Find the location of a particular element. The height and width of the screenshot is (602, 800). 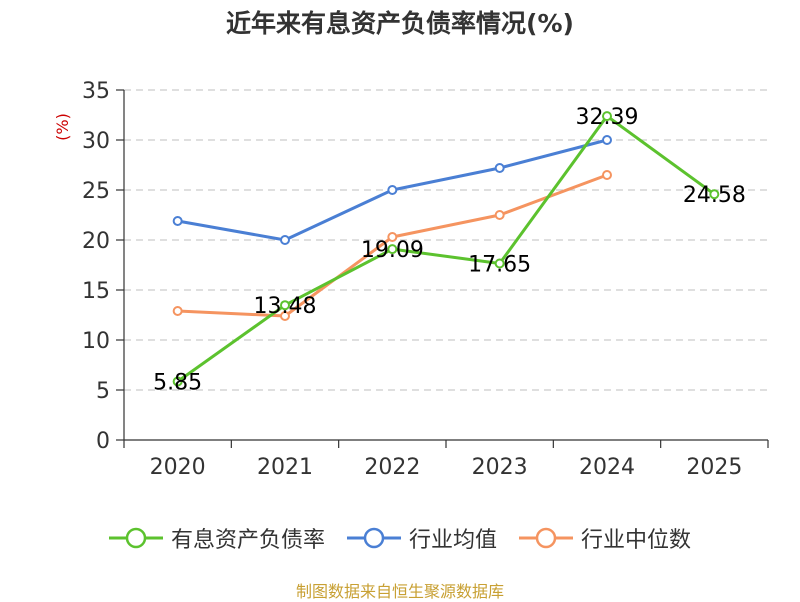

y-tick-label: 5 is located at coordinates (103, 391).